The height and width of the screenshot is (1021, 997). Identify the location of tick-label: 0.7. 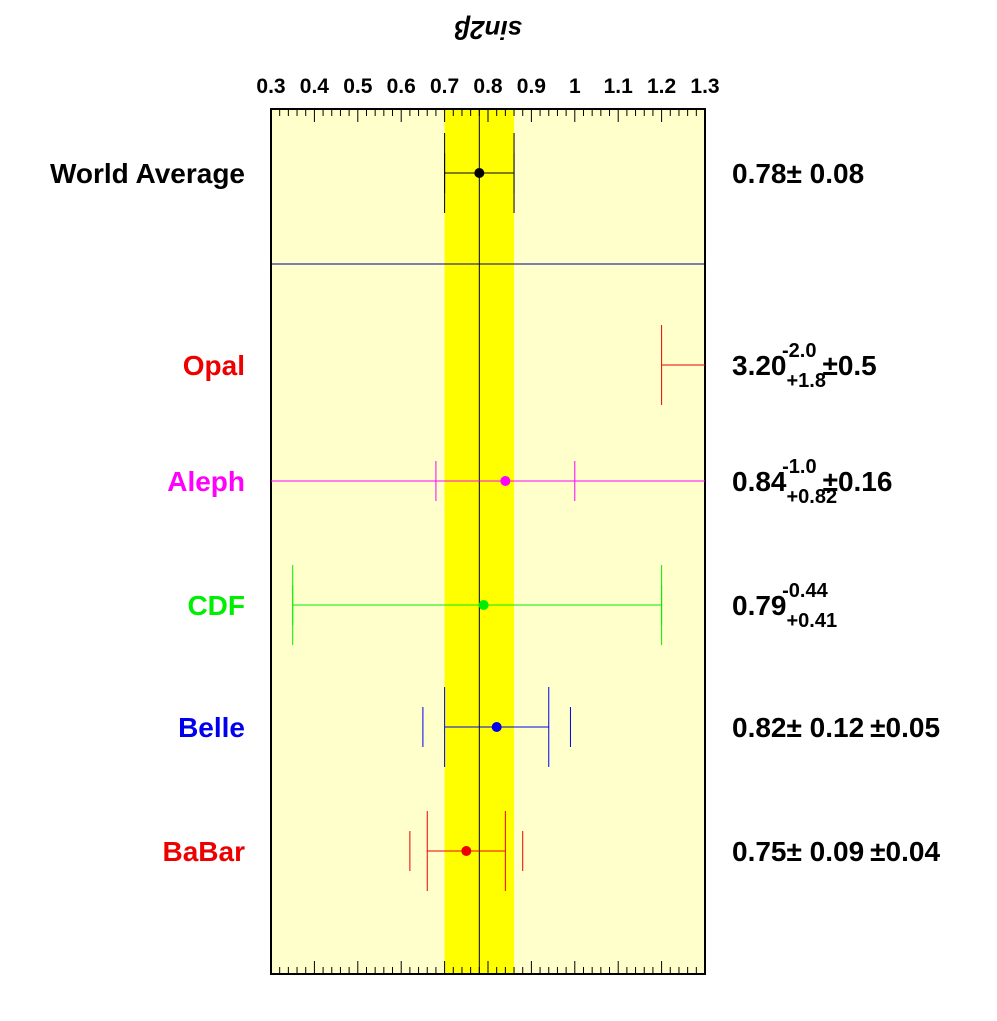
(444, 86).